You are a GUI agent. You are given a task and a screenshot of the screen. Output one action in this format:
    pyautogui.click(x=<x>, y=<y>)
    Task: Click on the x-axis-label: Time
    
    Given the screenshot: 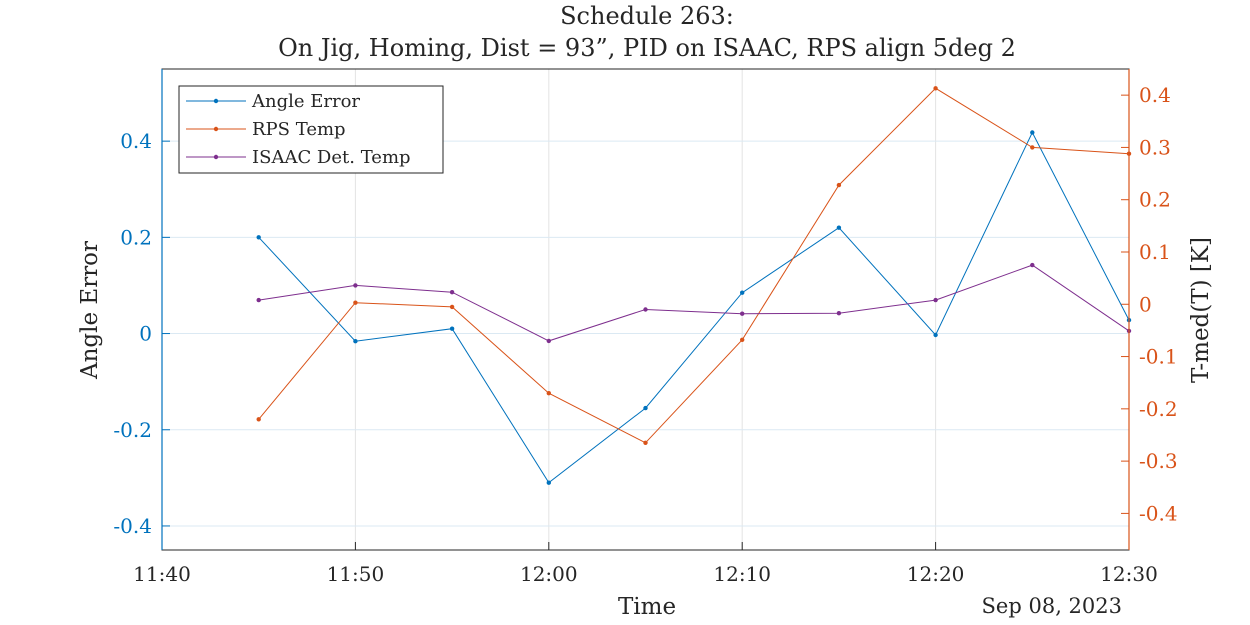 What is the action you would take?
    pyautogui.click(x=647, y=607)
    